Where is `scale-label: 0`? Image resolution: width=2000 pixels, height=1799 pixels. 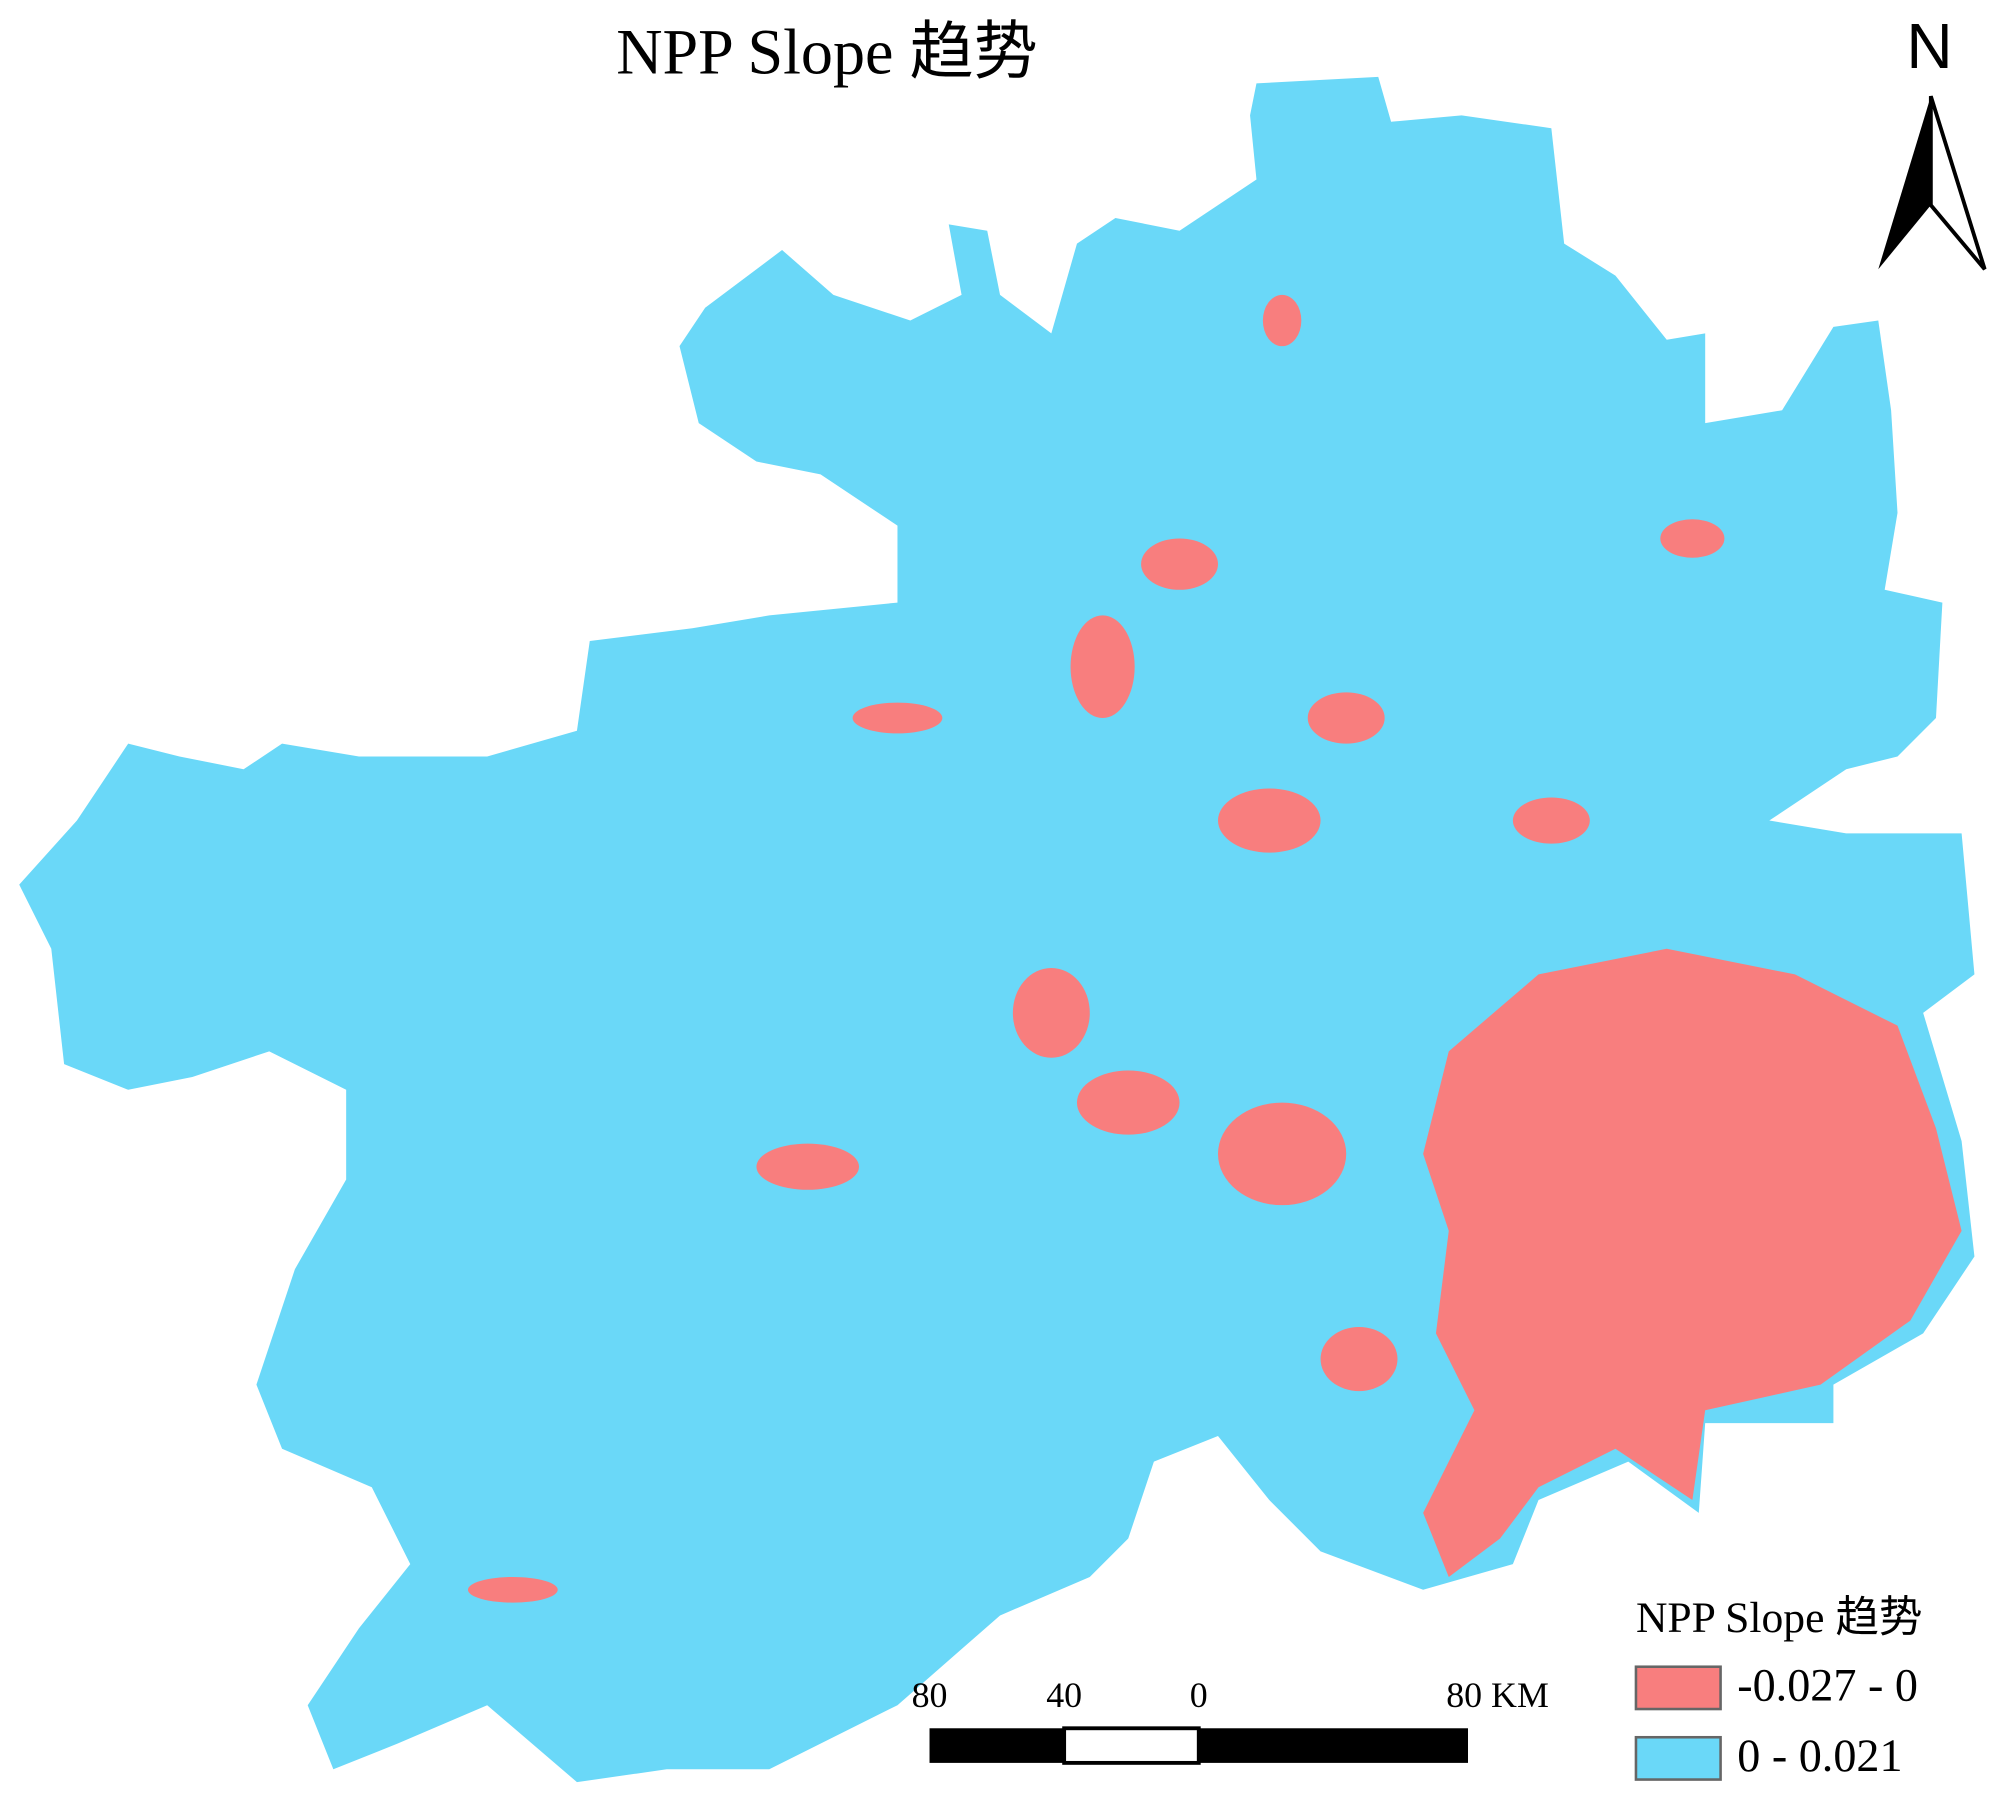
scale-label: 0 is located at coordinates (1199, 1695).